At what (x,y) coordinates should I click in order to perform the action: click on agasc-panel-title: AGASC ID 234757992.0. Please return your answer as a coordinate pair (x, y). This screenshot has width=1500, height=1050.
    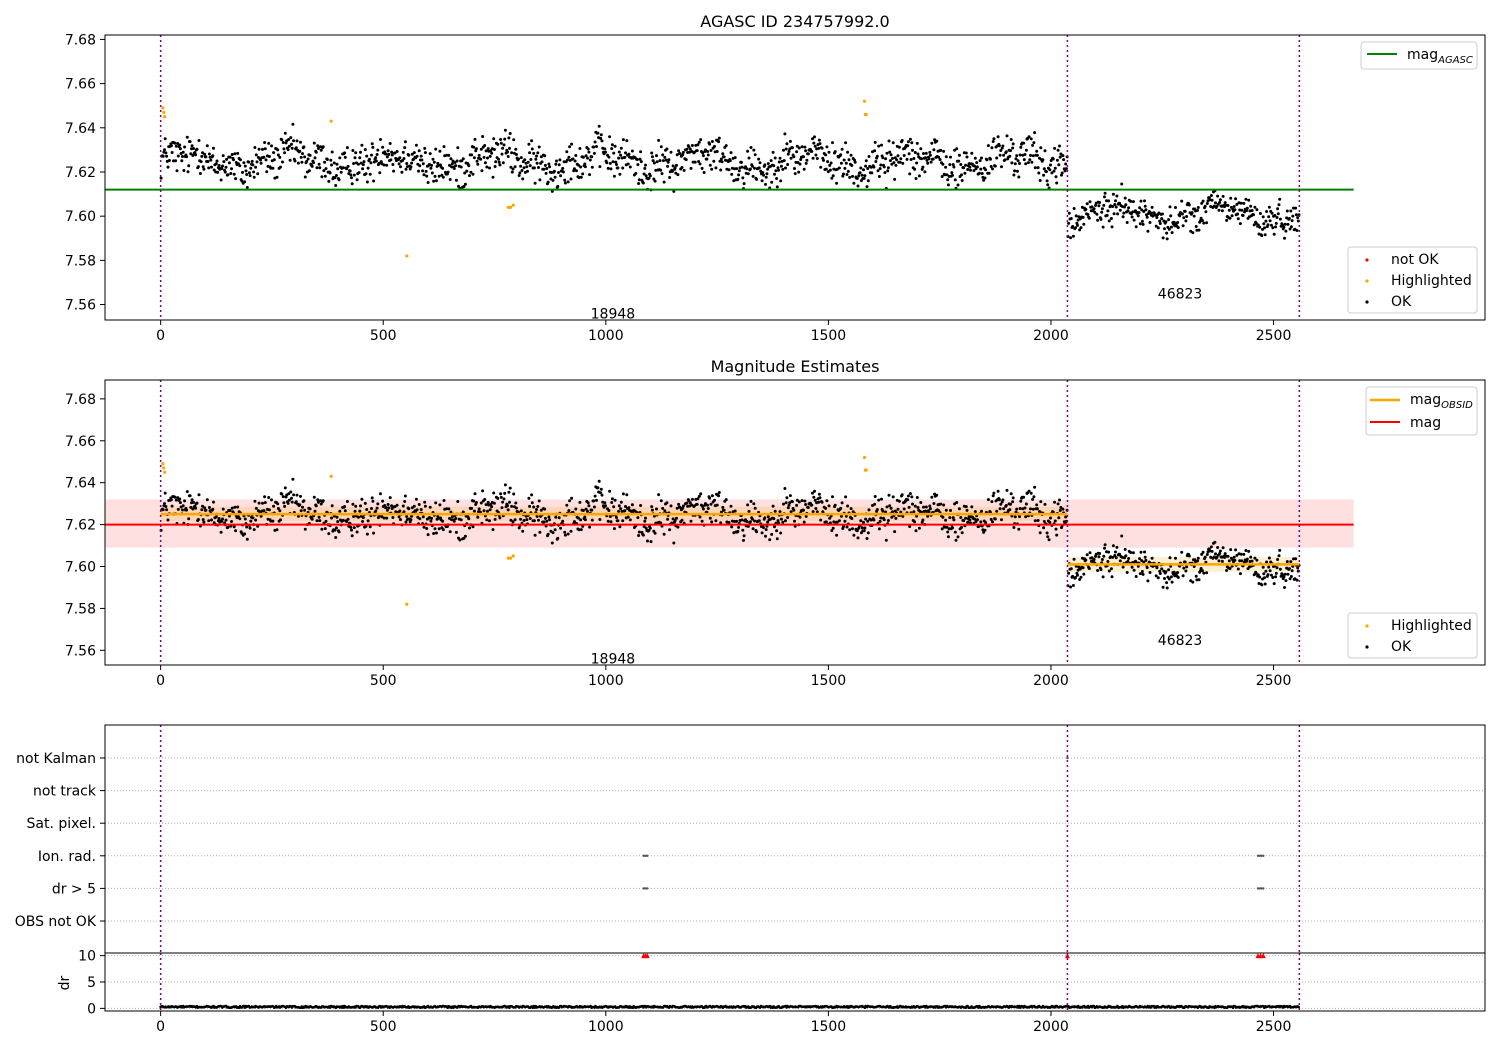
    Looking at the image, I should click on (794, 21).